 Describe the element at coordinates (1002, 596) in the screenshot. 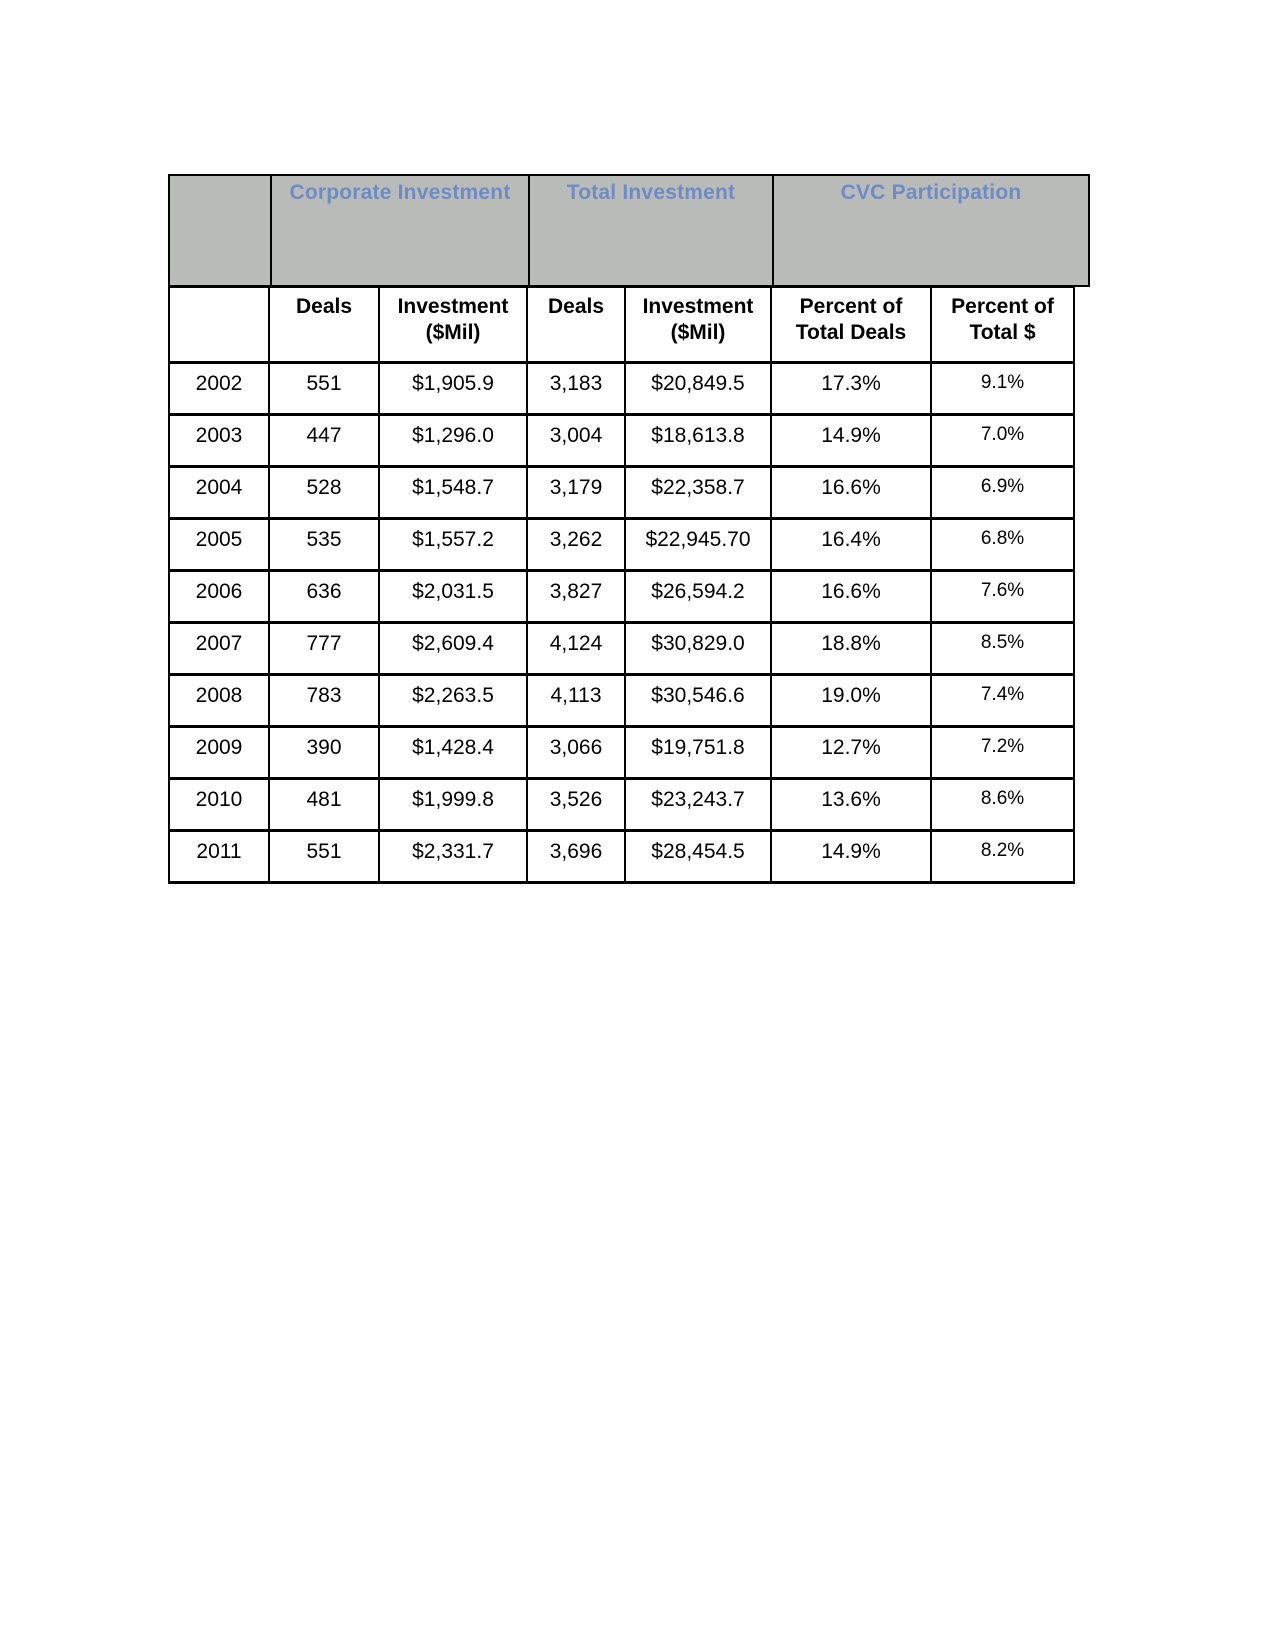

I see `percent-total-dollars-cell: 7.6%` at that location.